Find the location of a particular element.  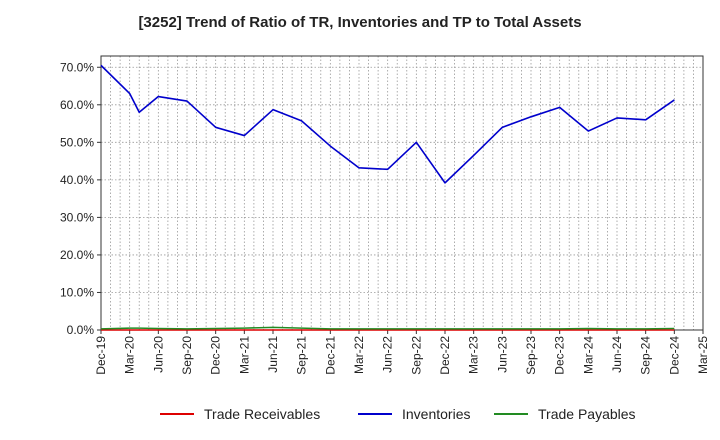

x-tick-label: Dec-20 is located at coordinates (216, 355).